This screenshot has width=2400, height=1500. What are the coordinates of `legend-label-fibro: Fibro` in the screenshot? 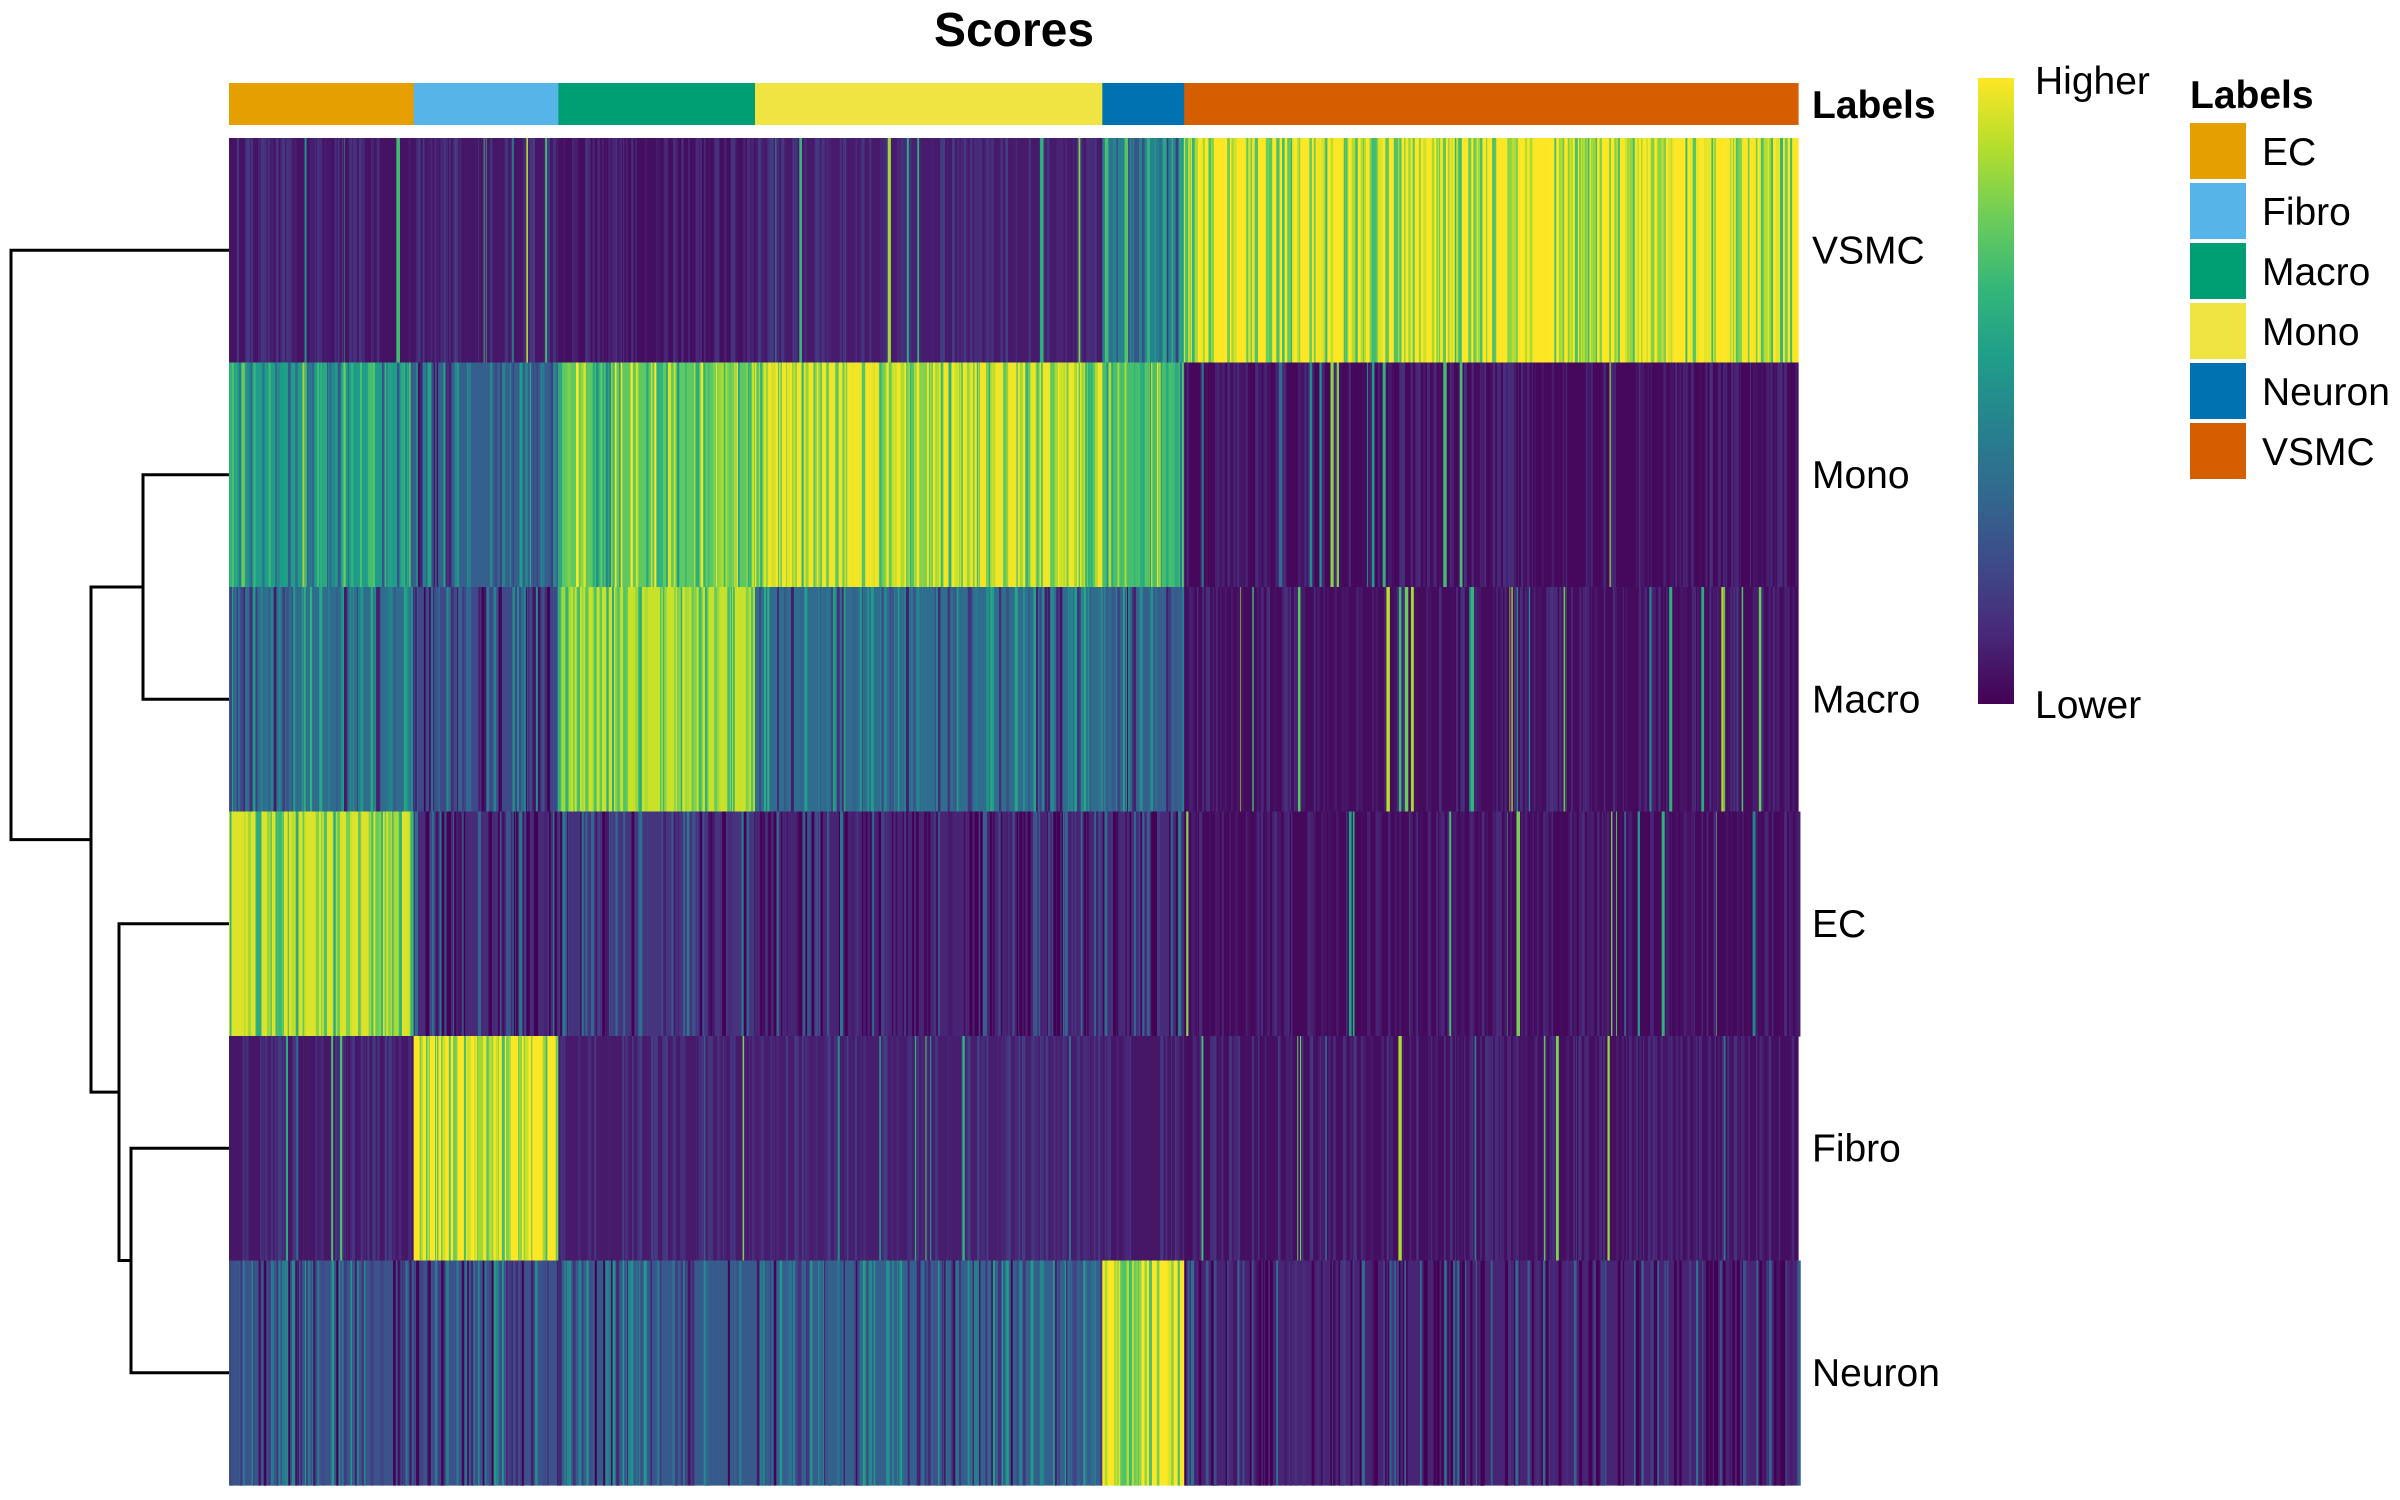 It's located at (2306, 212).